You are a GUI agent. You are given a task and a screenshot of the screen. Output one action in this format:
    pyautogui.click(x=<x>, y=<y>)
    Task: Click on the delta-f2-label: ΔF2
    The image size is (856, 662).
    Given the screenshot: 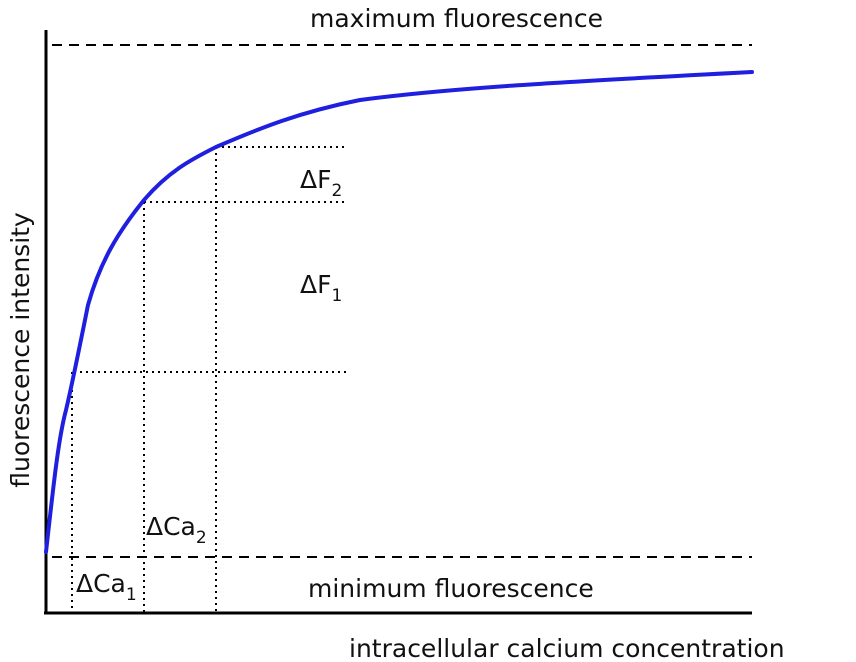 What is the action you would take?
    pyautogui.click(x=321, y=183)
    